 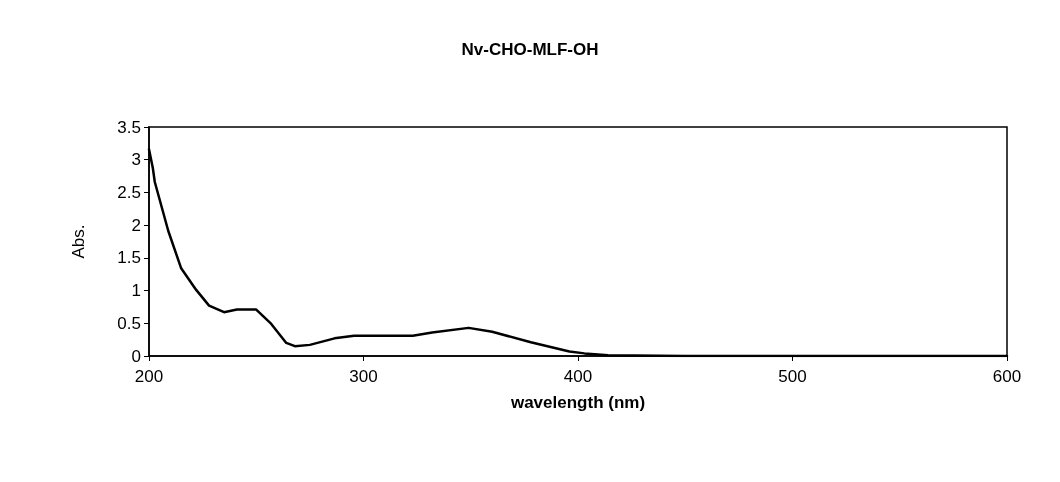 What do you see at coordinates (129, 127) in the screenshot?
I see `y-tick-label: 3.5` at bounding box center [129, 127].